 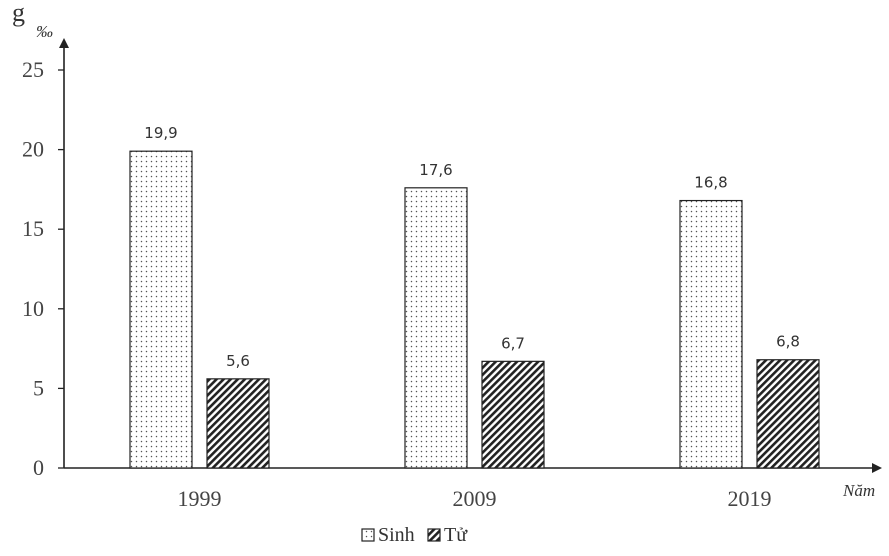 What do you see at coordinates (877, 468) in the screenshot?
I see `x-axis-arrow` at bounding box center [877, 468].